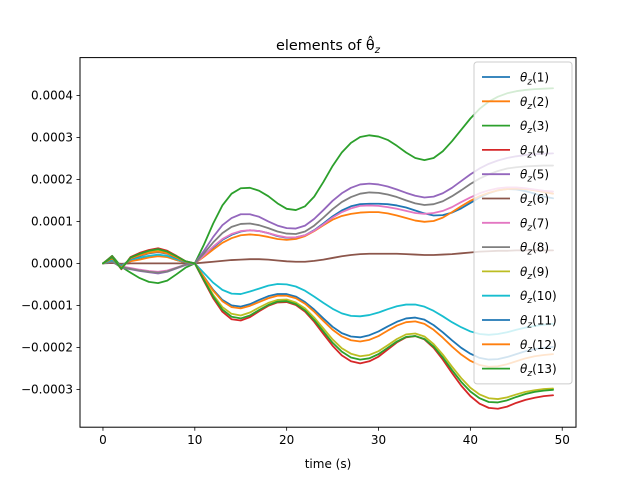 The width and height of the screenshot is (640, 480). I want to click on y-tick-label: 0.0002, so click(52, 180).